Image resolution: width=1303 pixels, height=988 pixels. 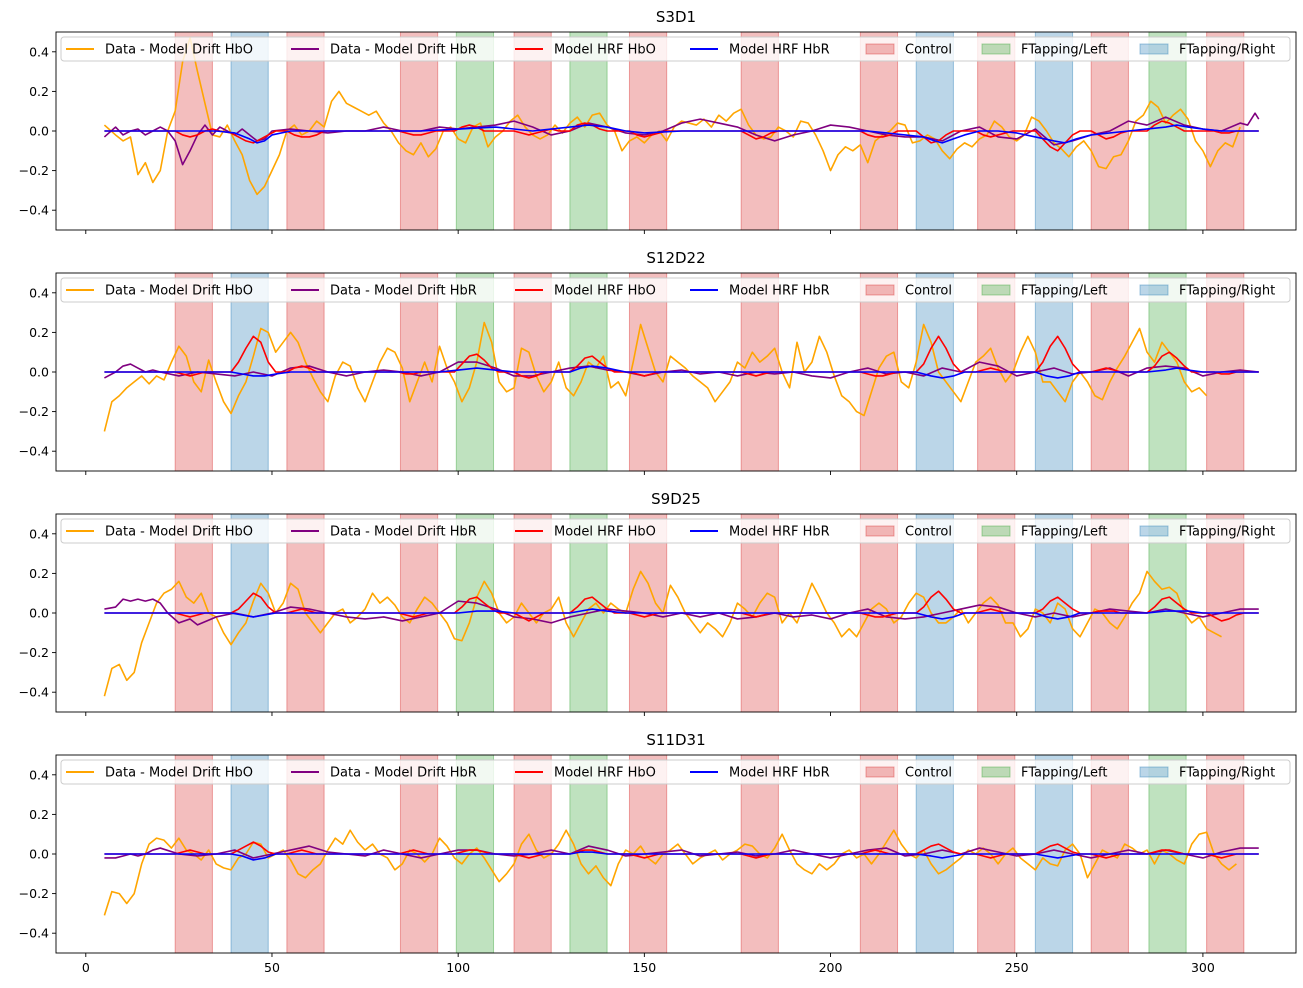 What do you see at coordinates (676, 499) in the screenshot?
I see `subplot-title: S9D25` at bounding box center [676, 499].